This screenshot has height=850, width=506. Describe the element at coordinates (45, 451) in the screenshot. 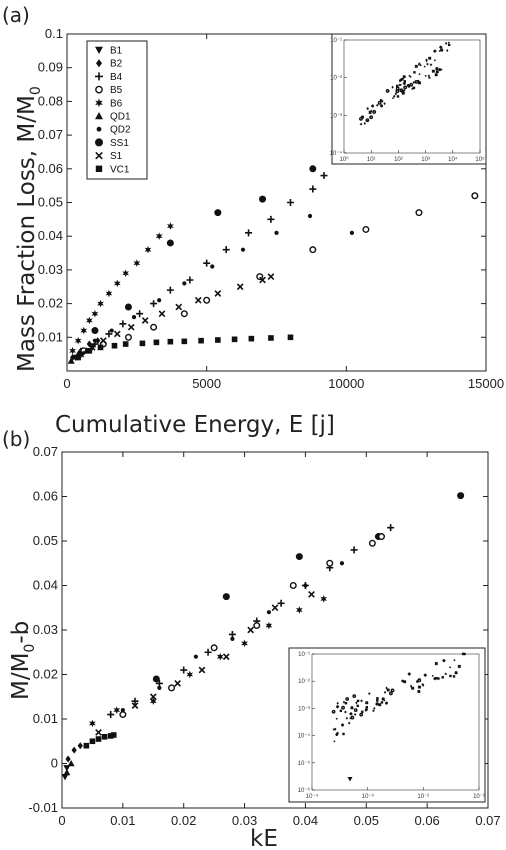

I see `y-tick-label: 0.07` at that location.